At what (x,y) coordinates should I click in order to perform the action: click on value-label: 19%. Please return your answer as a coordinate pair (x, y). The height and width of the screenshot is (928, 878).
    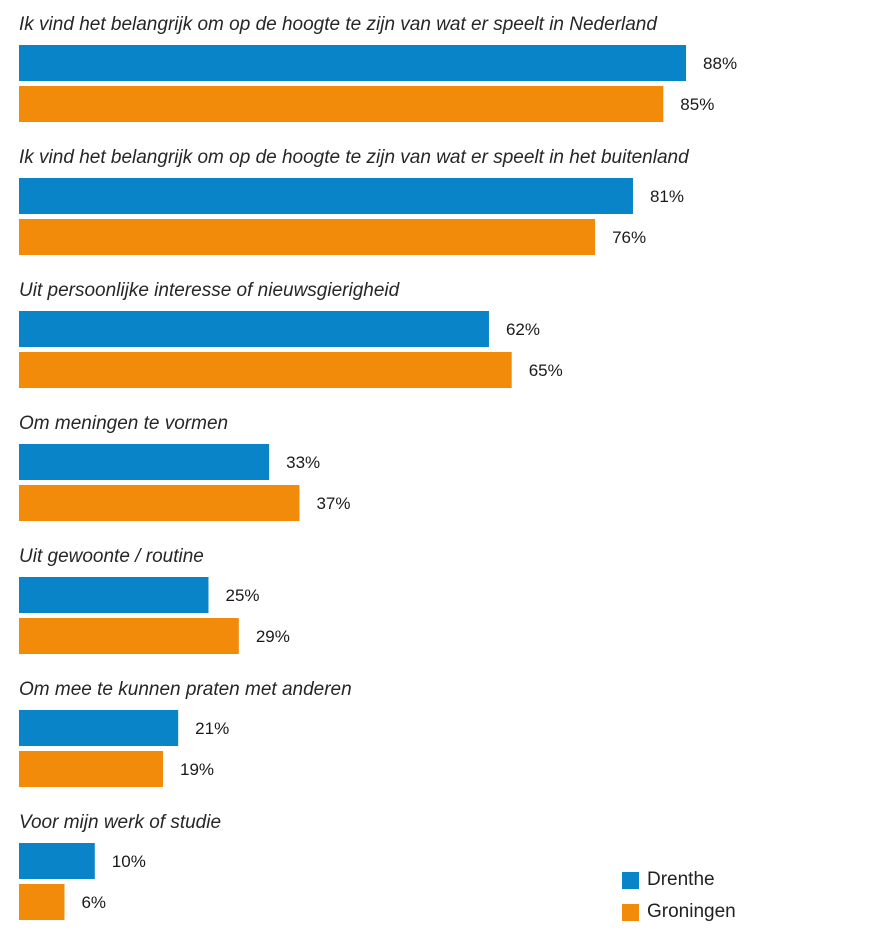
    Looking at the image, I should click on (197, 769).